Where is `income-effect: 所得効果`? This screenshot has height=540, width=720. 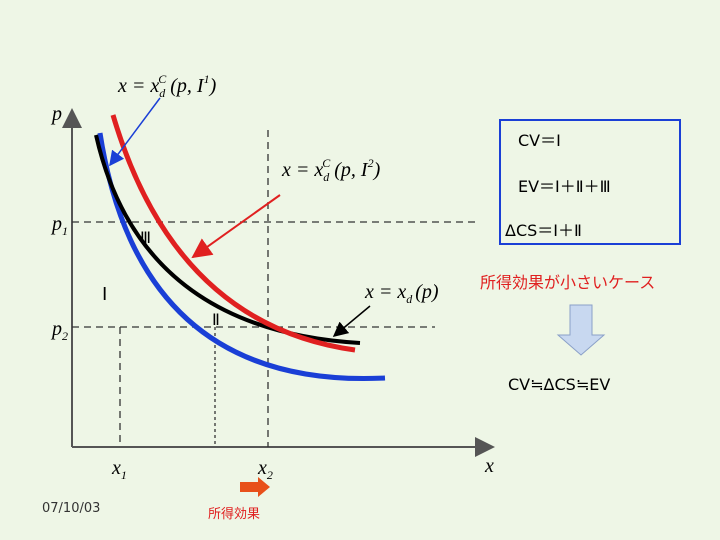
income-effect: 所得効果 is located at coordinates (234, 514).